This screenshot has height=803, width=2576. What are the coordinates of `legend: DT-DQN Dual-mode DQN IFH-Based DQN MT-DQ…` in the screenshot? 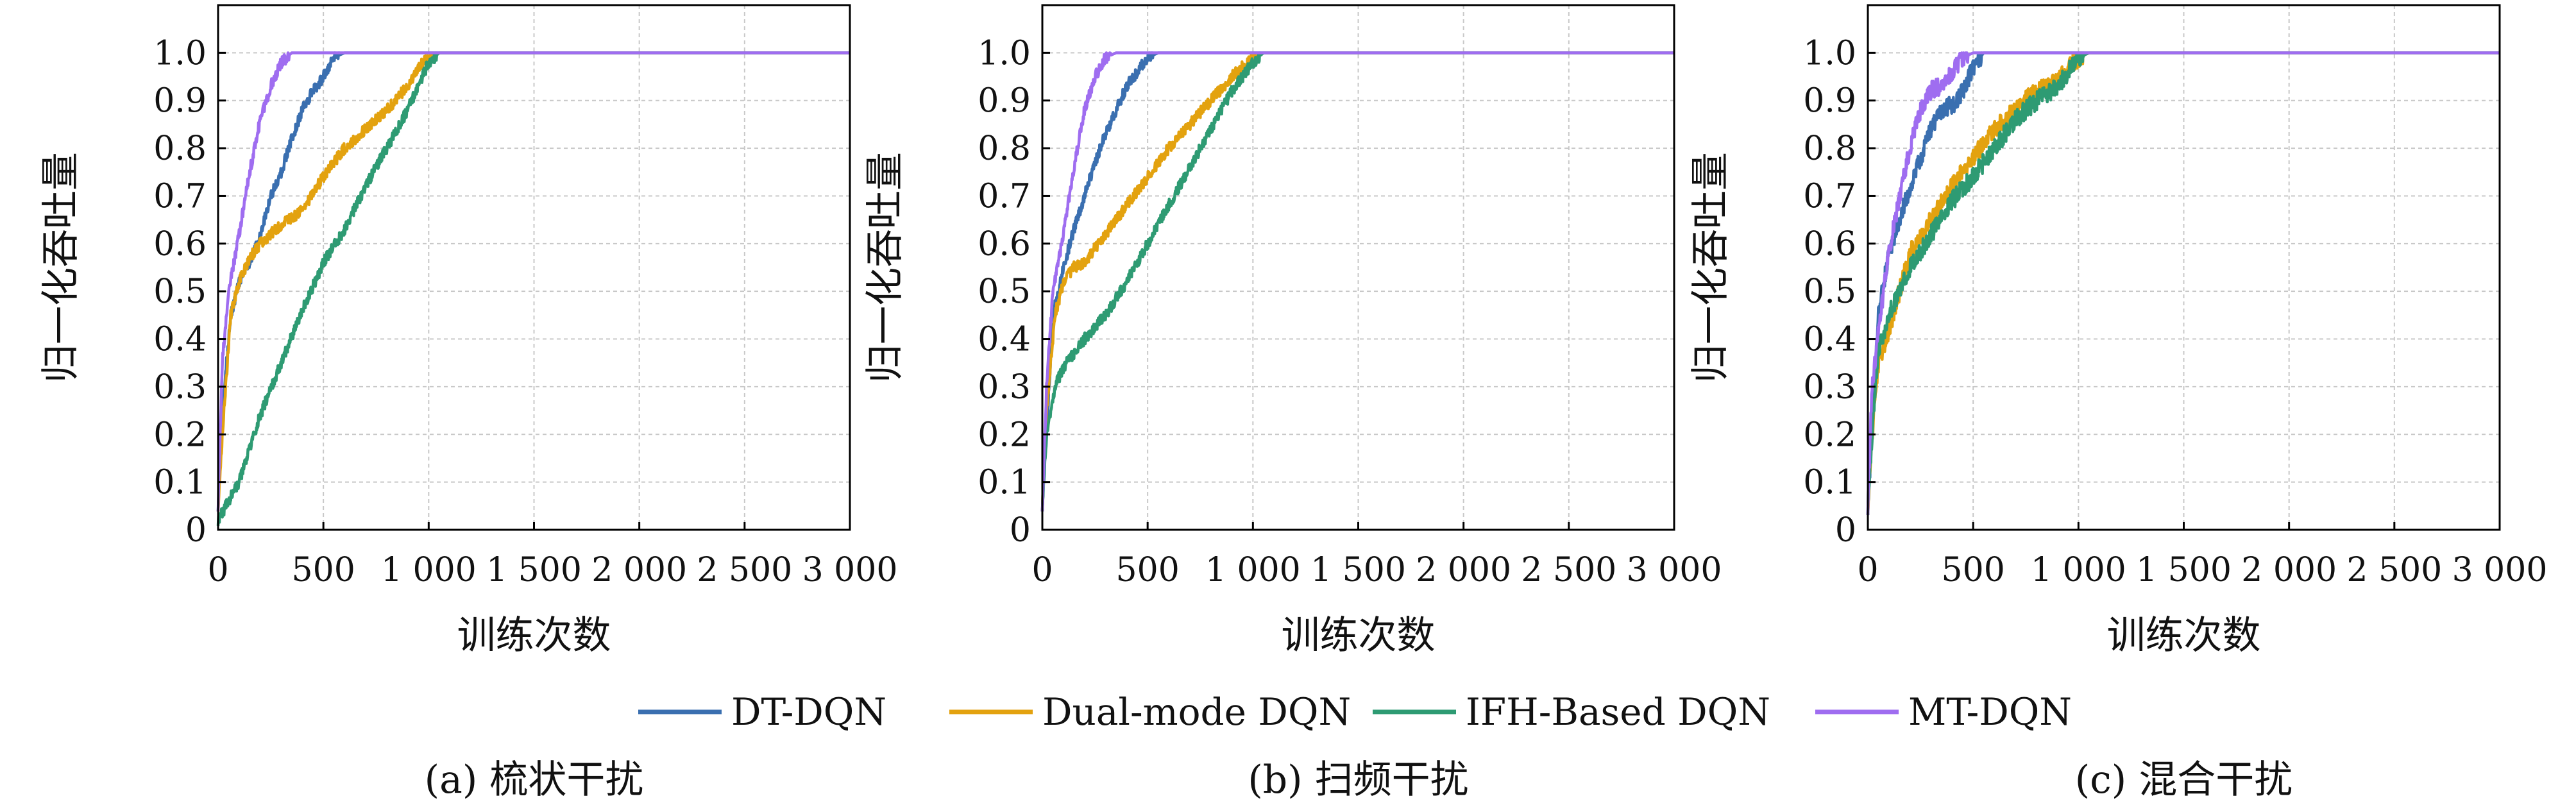 It's located at (1355, 712).